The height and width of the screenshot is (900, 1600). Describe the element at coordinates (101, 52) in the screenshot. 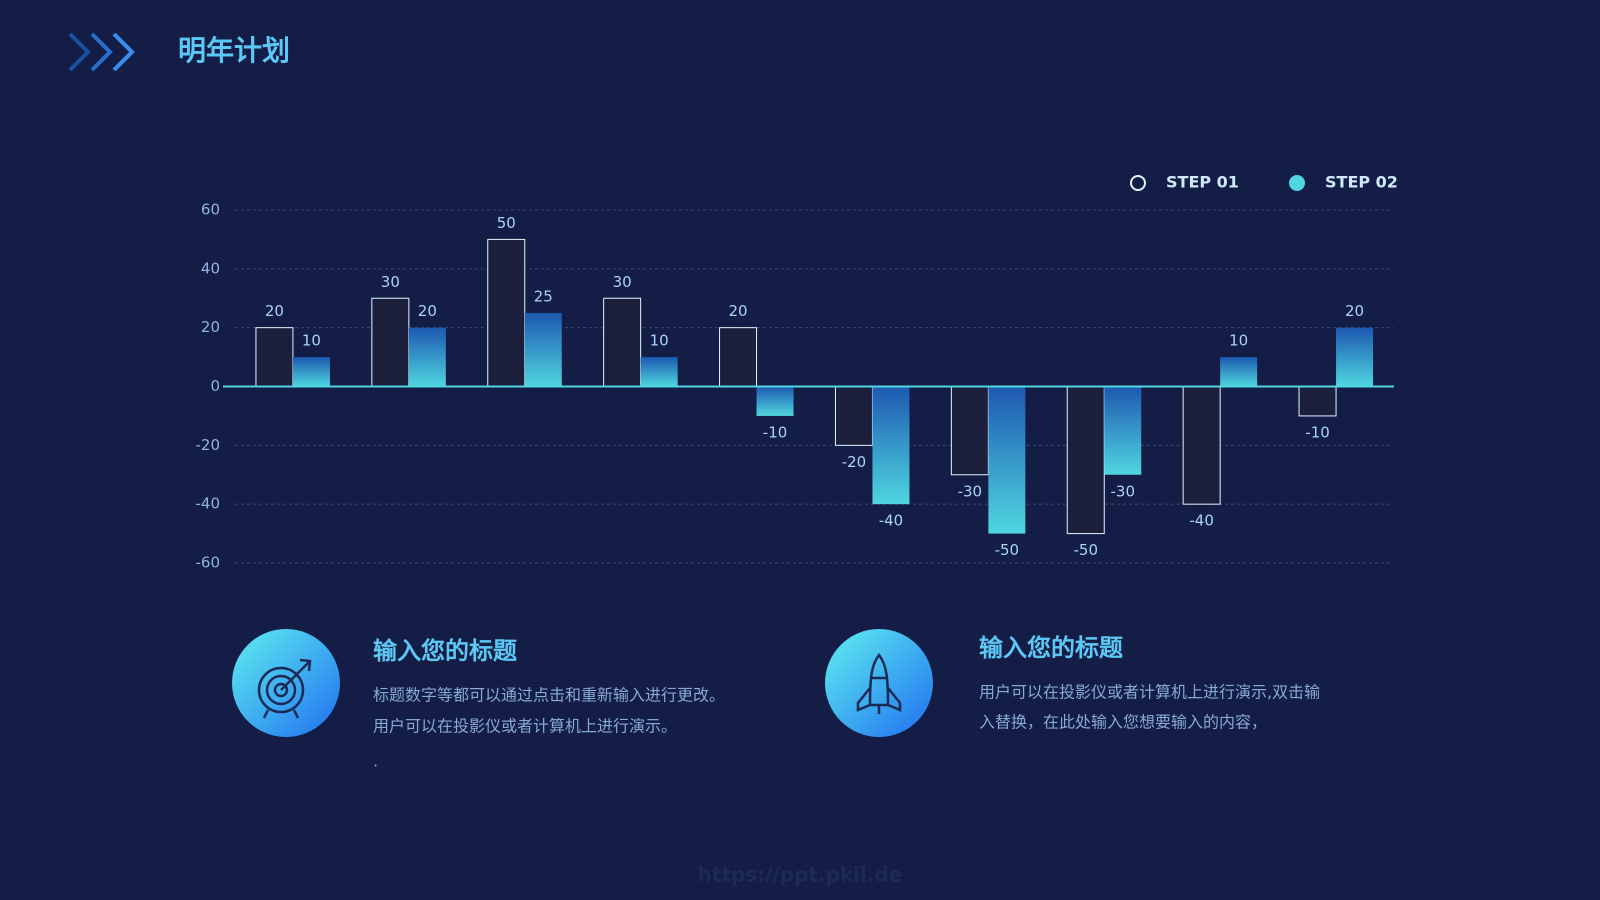

I see `chevrons` at that location.